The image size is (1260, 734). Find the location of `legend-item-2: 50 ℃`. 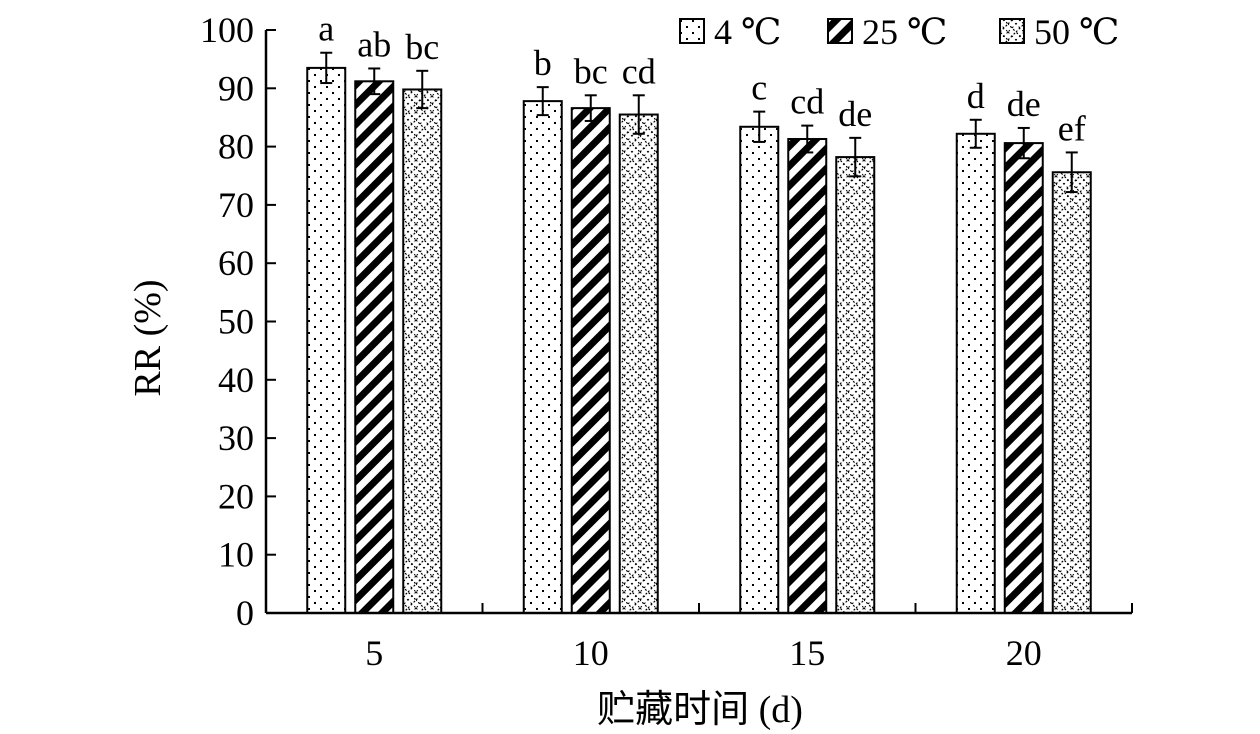

legend-item-2: 50 ℃ is located at coordinates (1059, 32).